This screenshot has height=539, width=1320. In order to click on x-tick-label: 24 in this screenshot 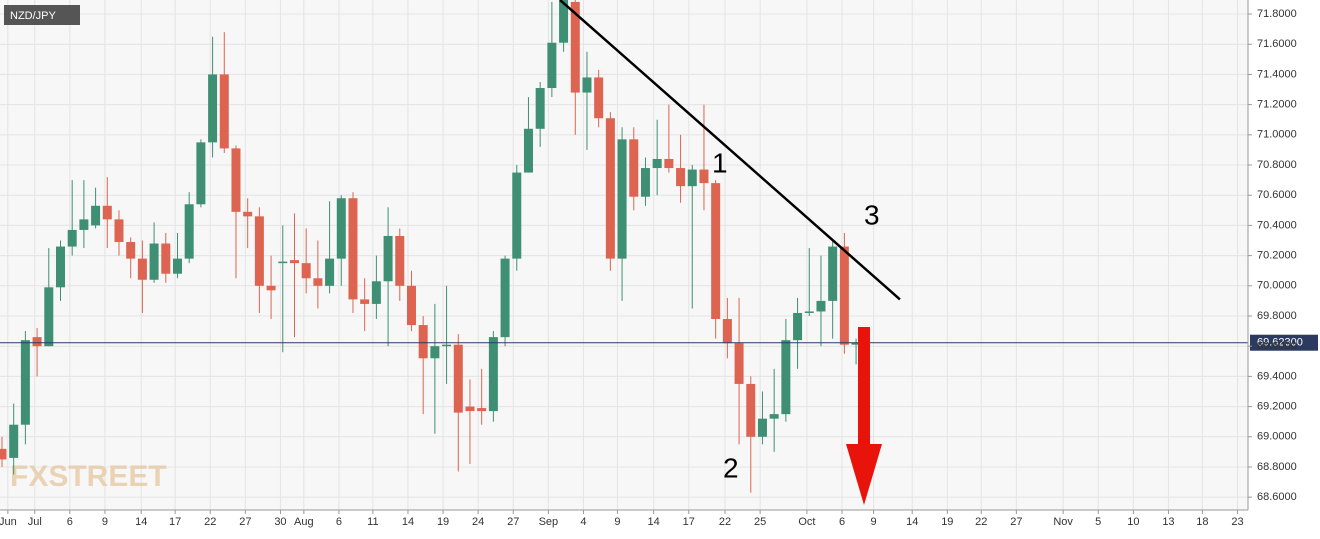, I will do `click(478, 522)`.